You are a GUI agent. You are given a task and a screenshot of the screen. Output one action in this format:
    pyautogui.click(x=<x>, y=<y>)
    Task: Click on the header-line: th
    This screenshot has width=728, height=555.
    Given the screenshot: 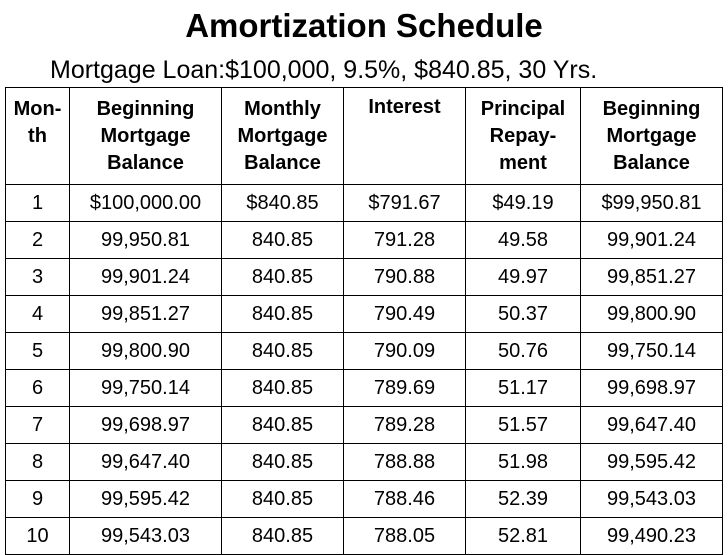 What is the action you would take?
    pyautogui.click(x=37, y=135)
    